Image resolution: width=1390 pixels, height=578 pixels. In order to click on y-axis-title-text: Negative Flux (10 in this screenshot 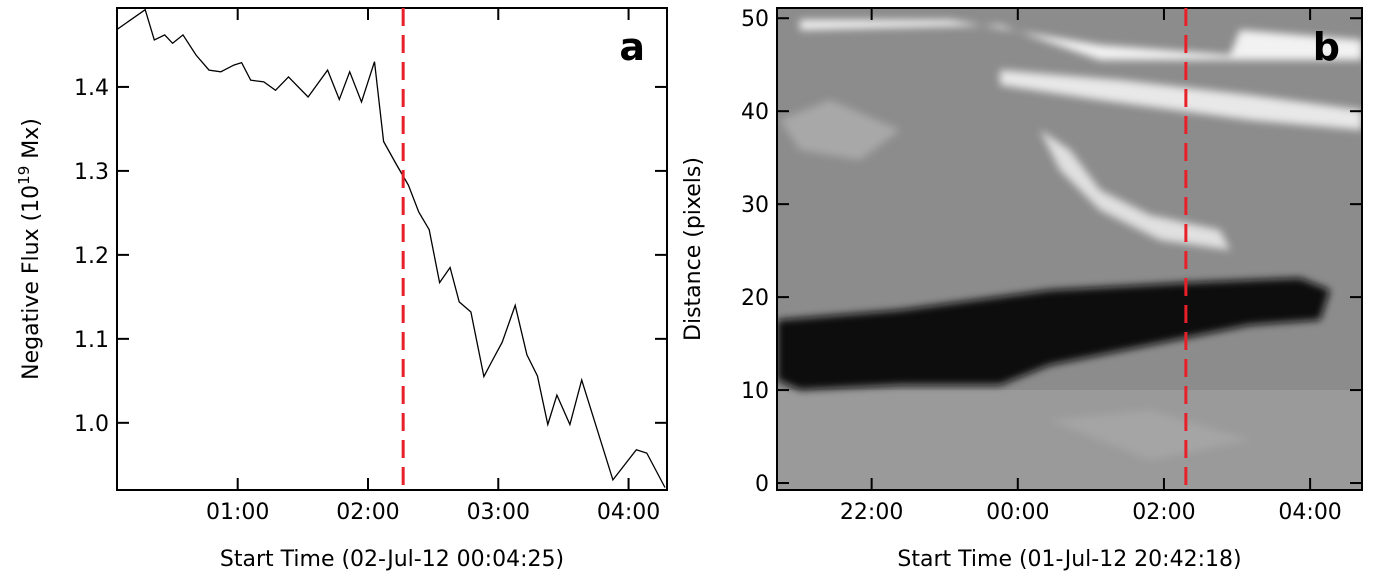, I will do `click(31, 282)`.